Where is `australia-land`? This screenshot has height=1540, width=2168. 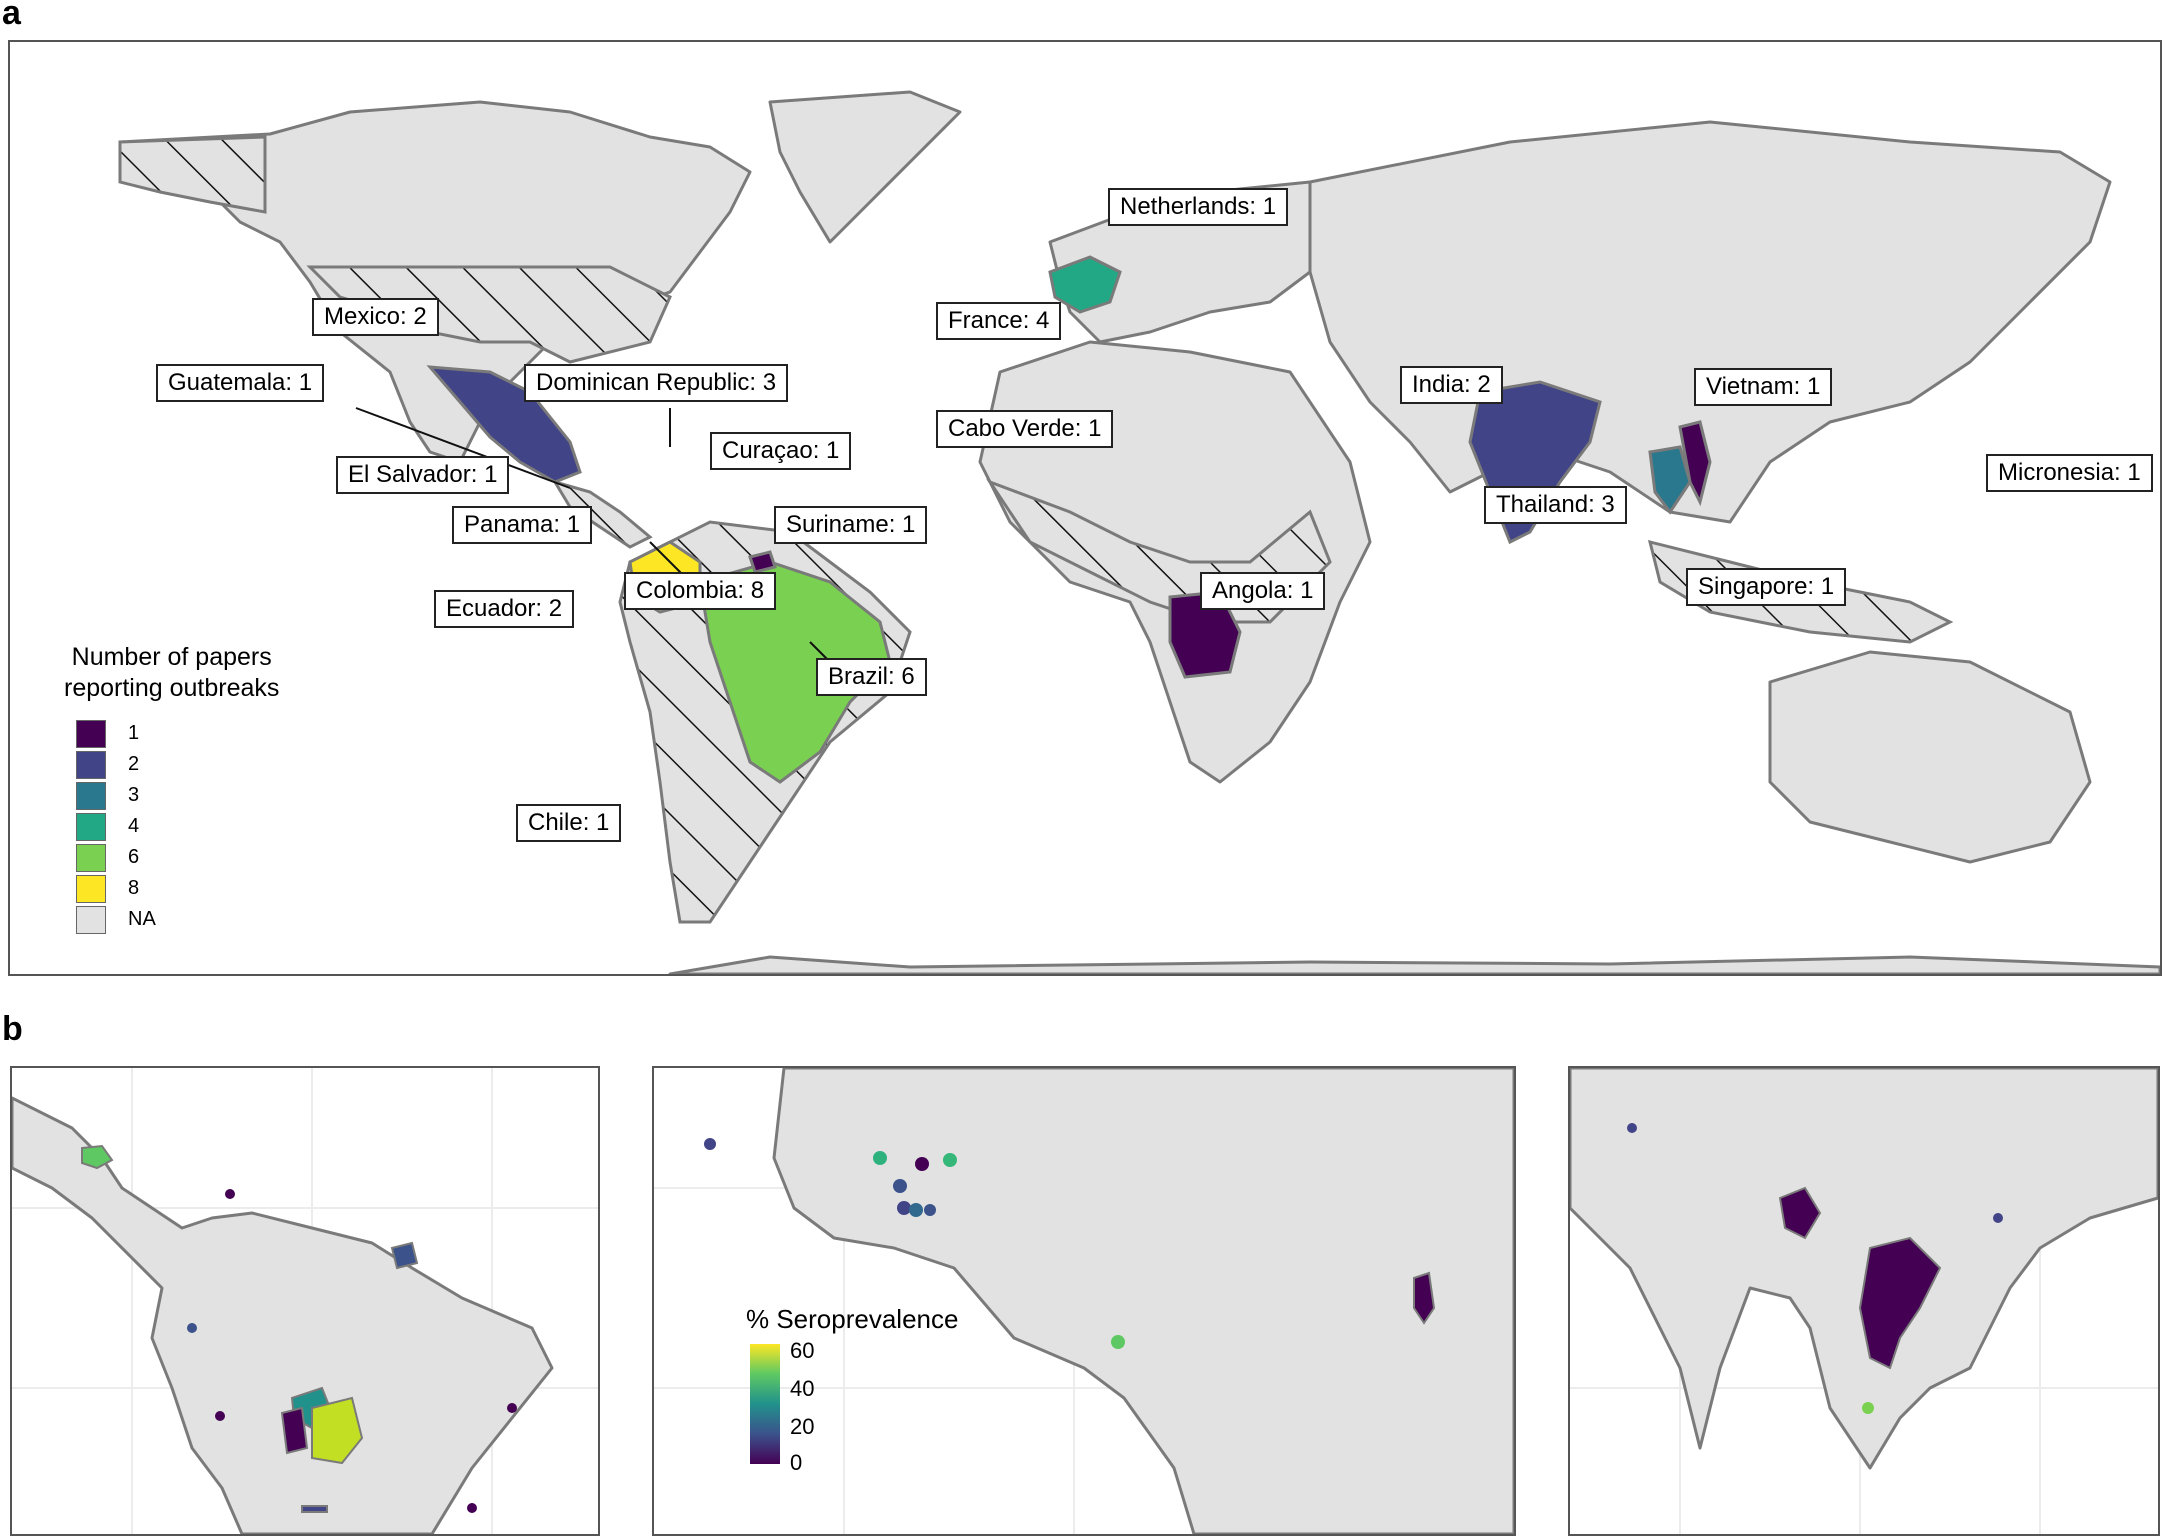 australia-land is located at coordinates (1930, 757).